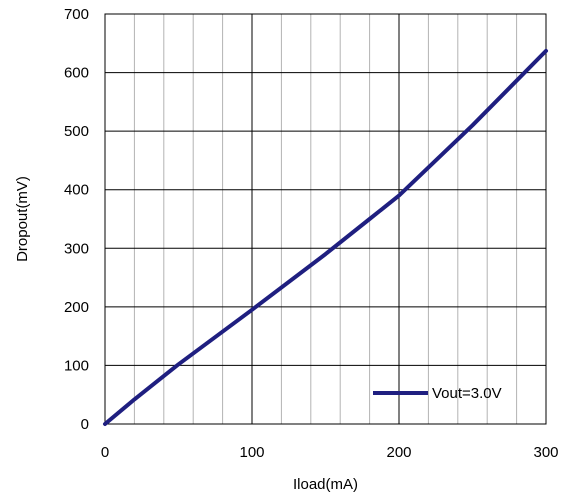  What do you see at coordinates (76, 219) in the screenshot?
I see `y-axis-ticks: 0 100 200 300 400 500 600 700` at bounding box center [76, 219].